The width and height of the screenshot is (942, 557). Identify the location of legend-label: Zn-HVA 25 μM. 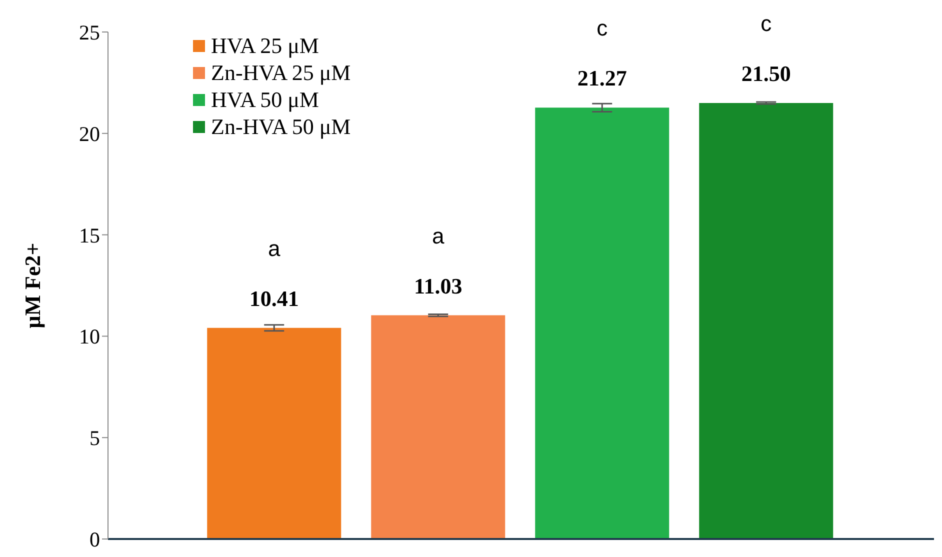
(281, 72).